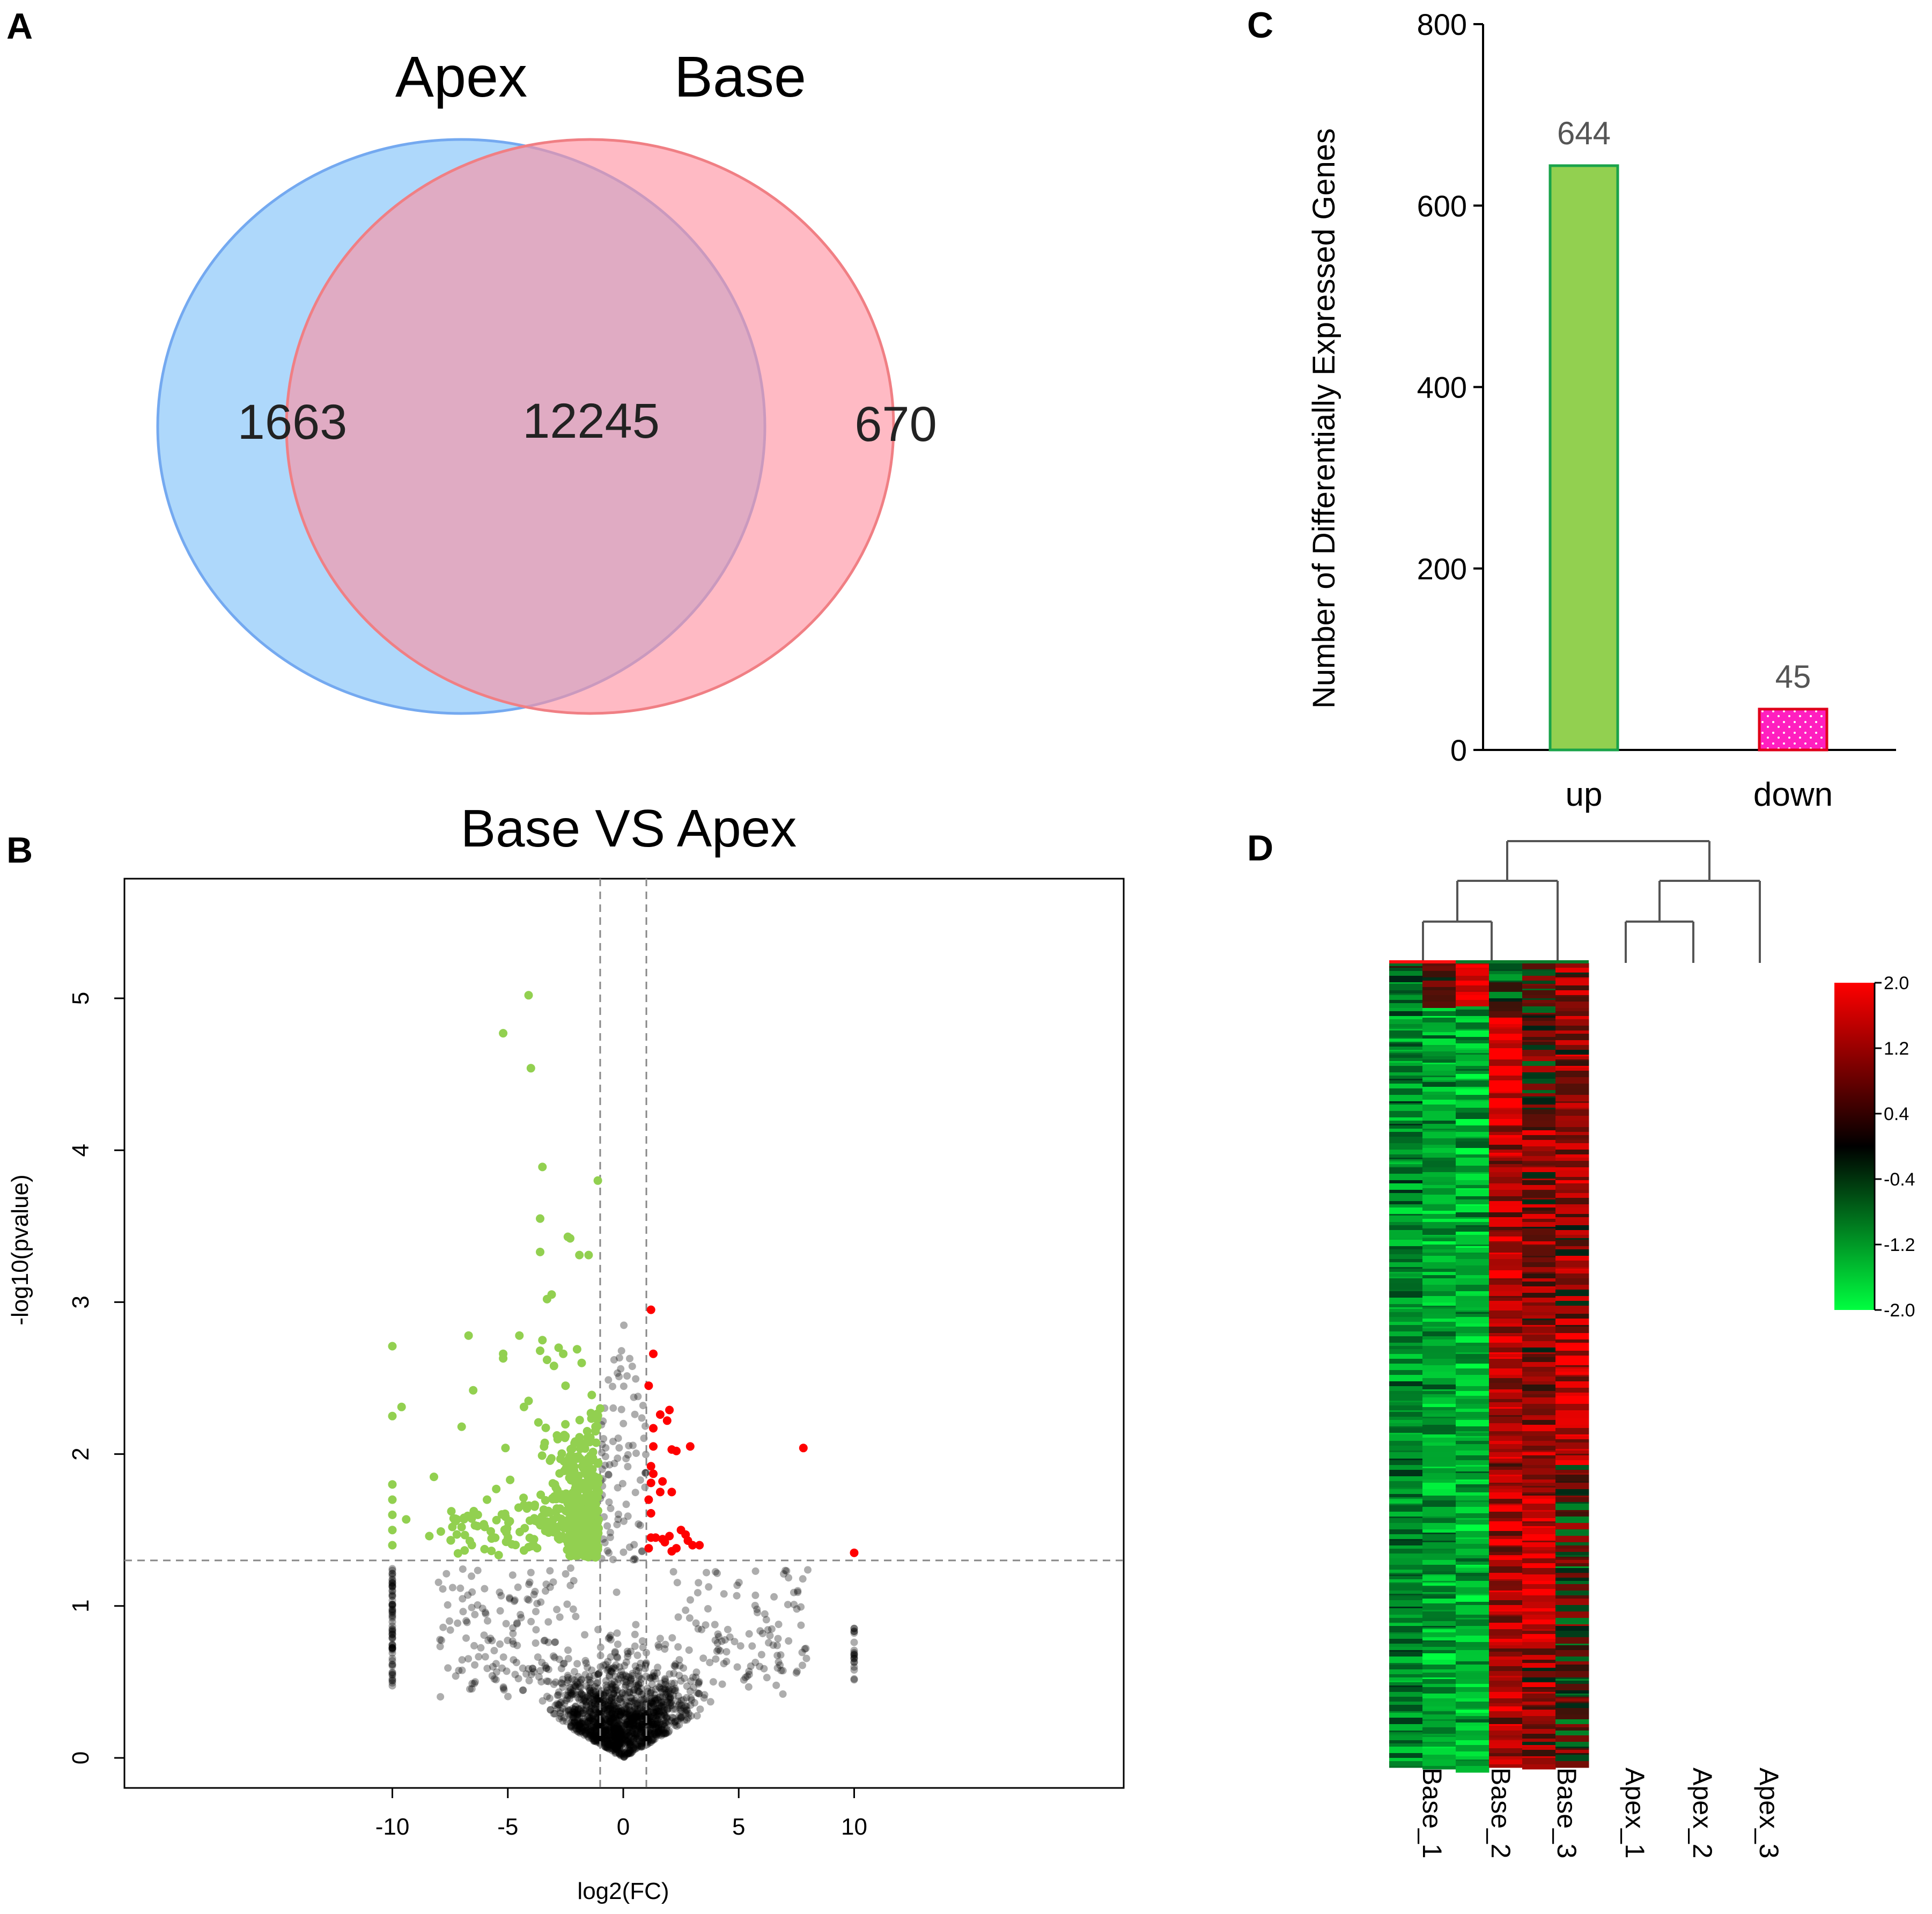 This screenshot has width=1932, height=1914. Describe the element at coordinates (1442, 206) in the screenshot. I see `bar-y-tick-label: 600` at that location.